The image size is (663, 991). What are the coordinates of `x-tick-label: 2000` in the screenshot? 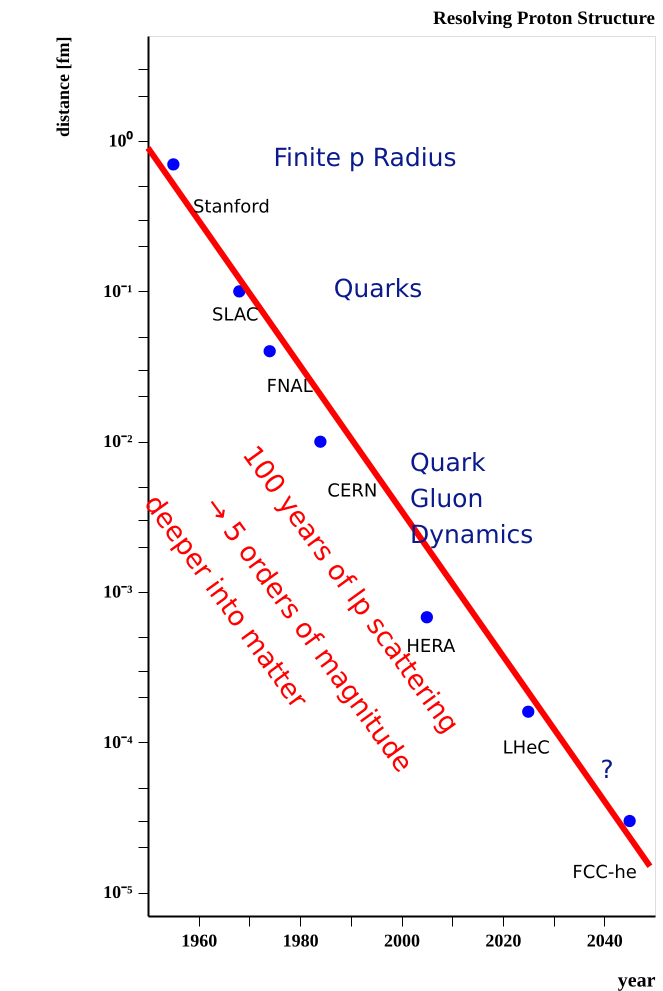 It's located at (402, 940).